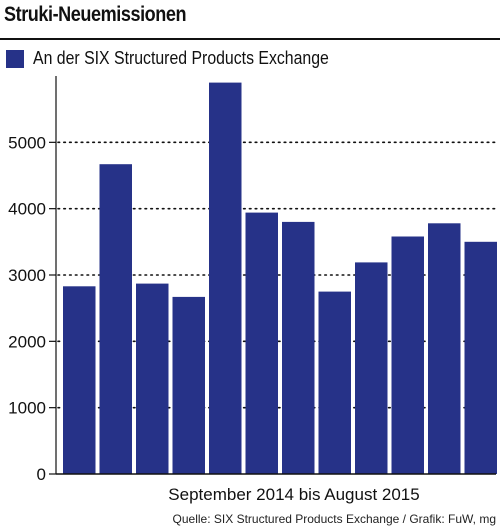 The height and width of the screenshot is (531, 500). Describe the element at coordinates (27, 275) in the screenshot. I see `y-tick-label: 3000` at that location.